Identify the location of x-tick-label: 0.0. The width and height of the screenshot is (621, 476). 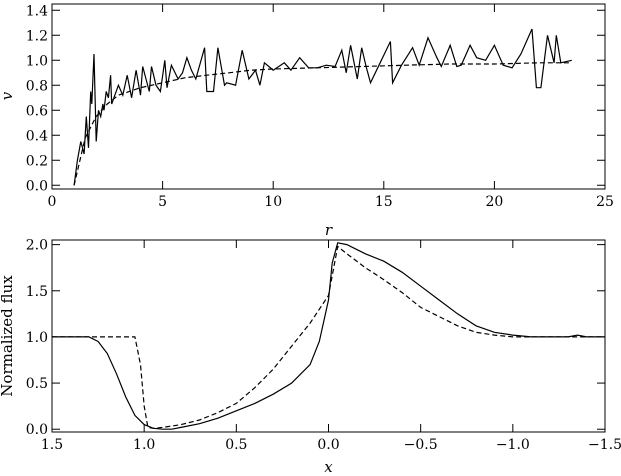
(328, 445).